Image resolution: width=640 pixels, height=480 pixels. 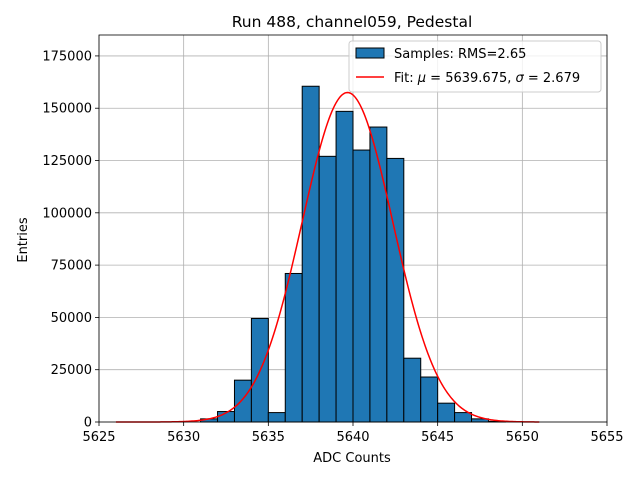 What do you see at coordinates (23, 240) in the screenshot?
I see `y-axis-label: Entries` at bounding box center [23, 240].